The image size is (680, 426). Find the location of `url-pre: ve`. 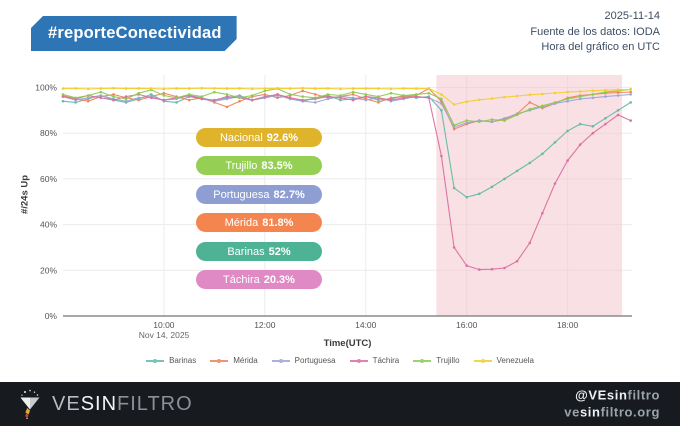

url-pre: ve is located at coordinates (572, 411).